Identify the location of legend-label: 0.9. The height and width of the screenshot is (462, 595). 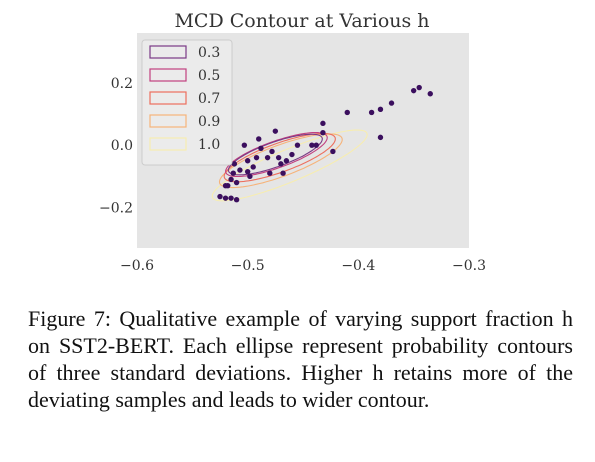
(209, 122).